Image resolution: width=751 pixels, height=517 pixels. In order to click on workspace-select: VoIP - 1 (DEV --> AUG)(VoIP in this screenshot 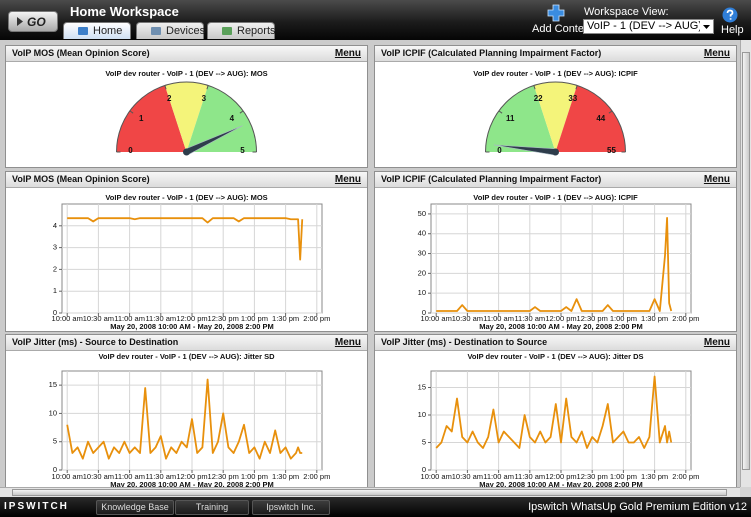, I will do `click(648, 26)`.